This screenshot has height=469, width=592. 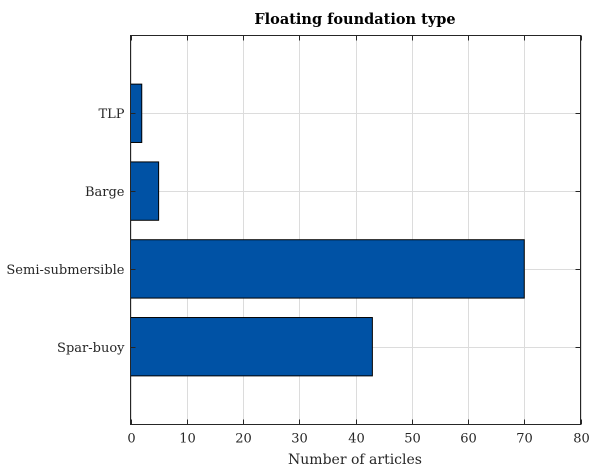 I want to click on x-tick-label: 60, so click(x=468, y=439).